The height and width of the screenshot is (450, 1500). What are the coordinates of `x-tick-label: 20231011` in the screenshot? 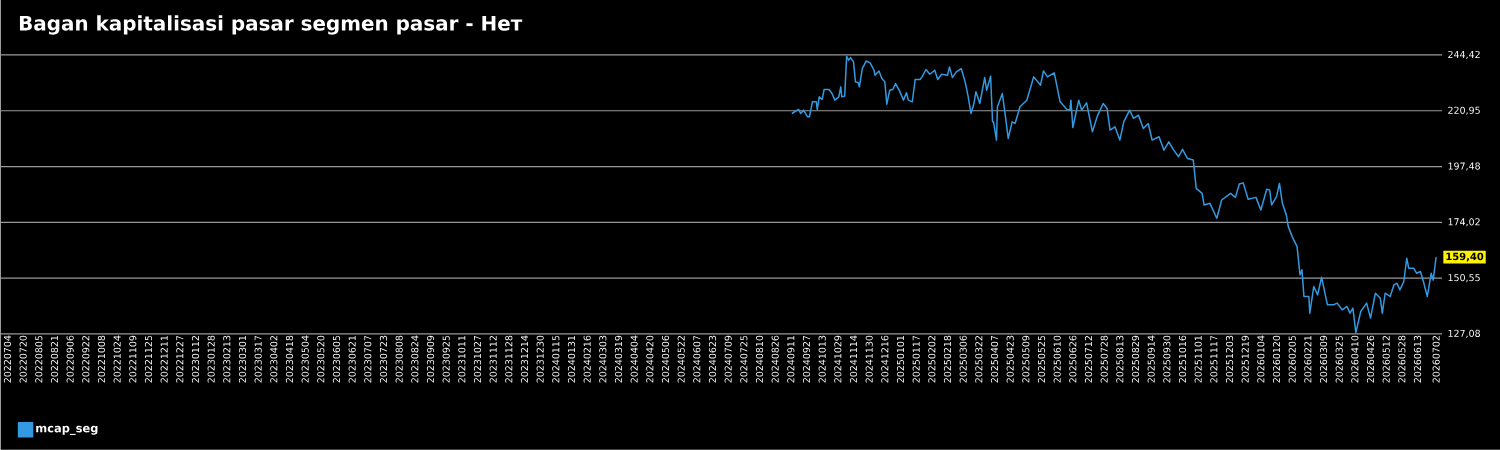 It's located at (462, 359).